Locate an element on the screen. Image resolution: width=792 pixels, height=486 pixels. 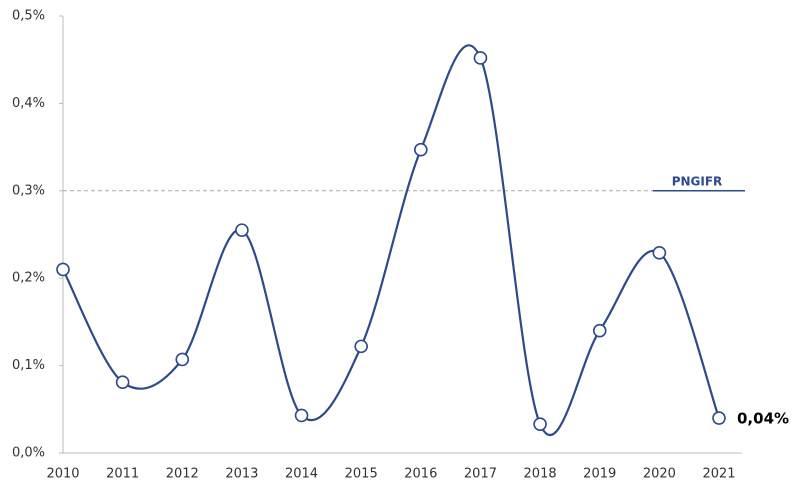
x-tick-label: 2017 is located at coordinates (480, 474).